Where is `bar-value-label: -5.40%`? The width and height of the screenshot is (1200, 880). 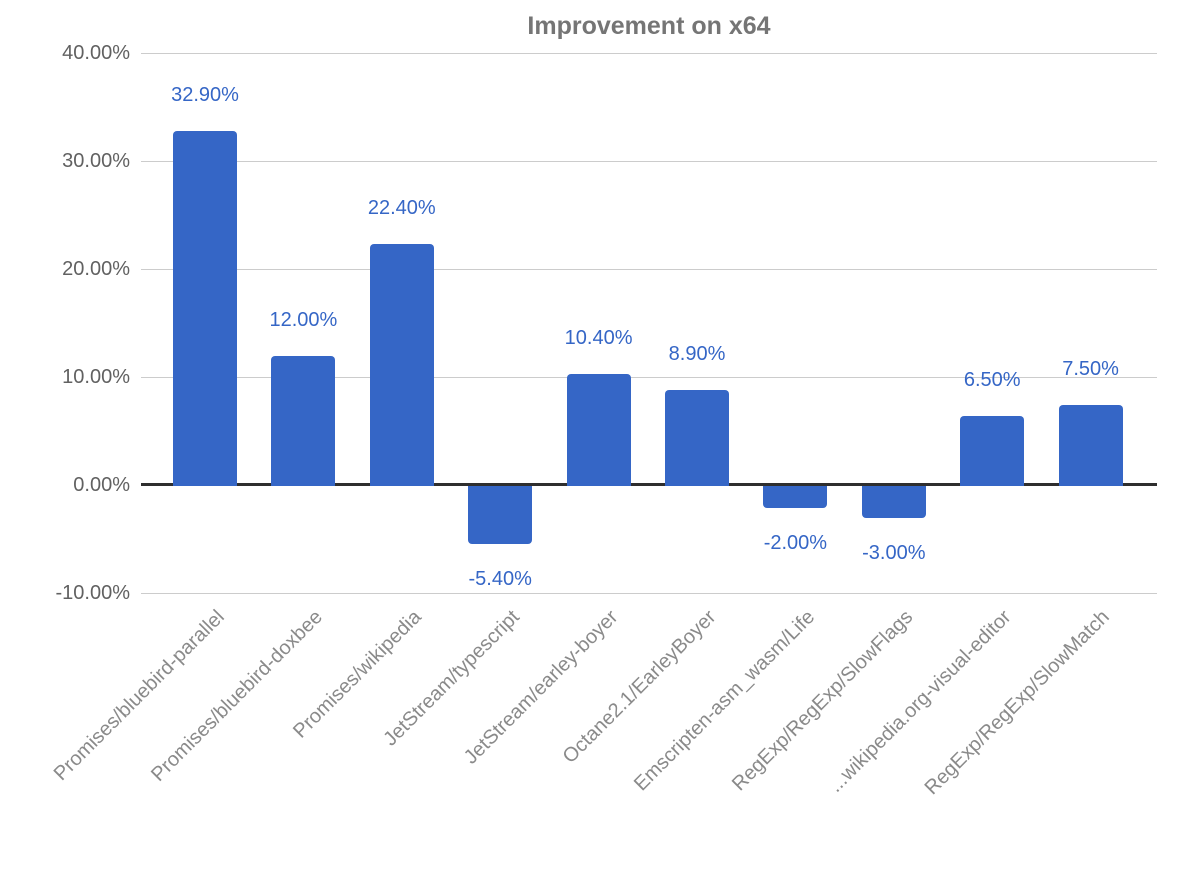 bar-value-label: -5.40% is located at coordinates (500, 579).